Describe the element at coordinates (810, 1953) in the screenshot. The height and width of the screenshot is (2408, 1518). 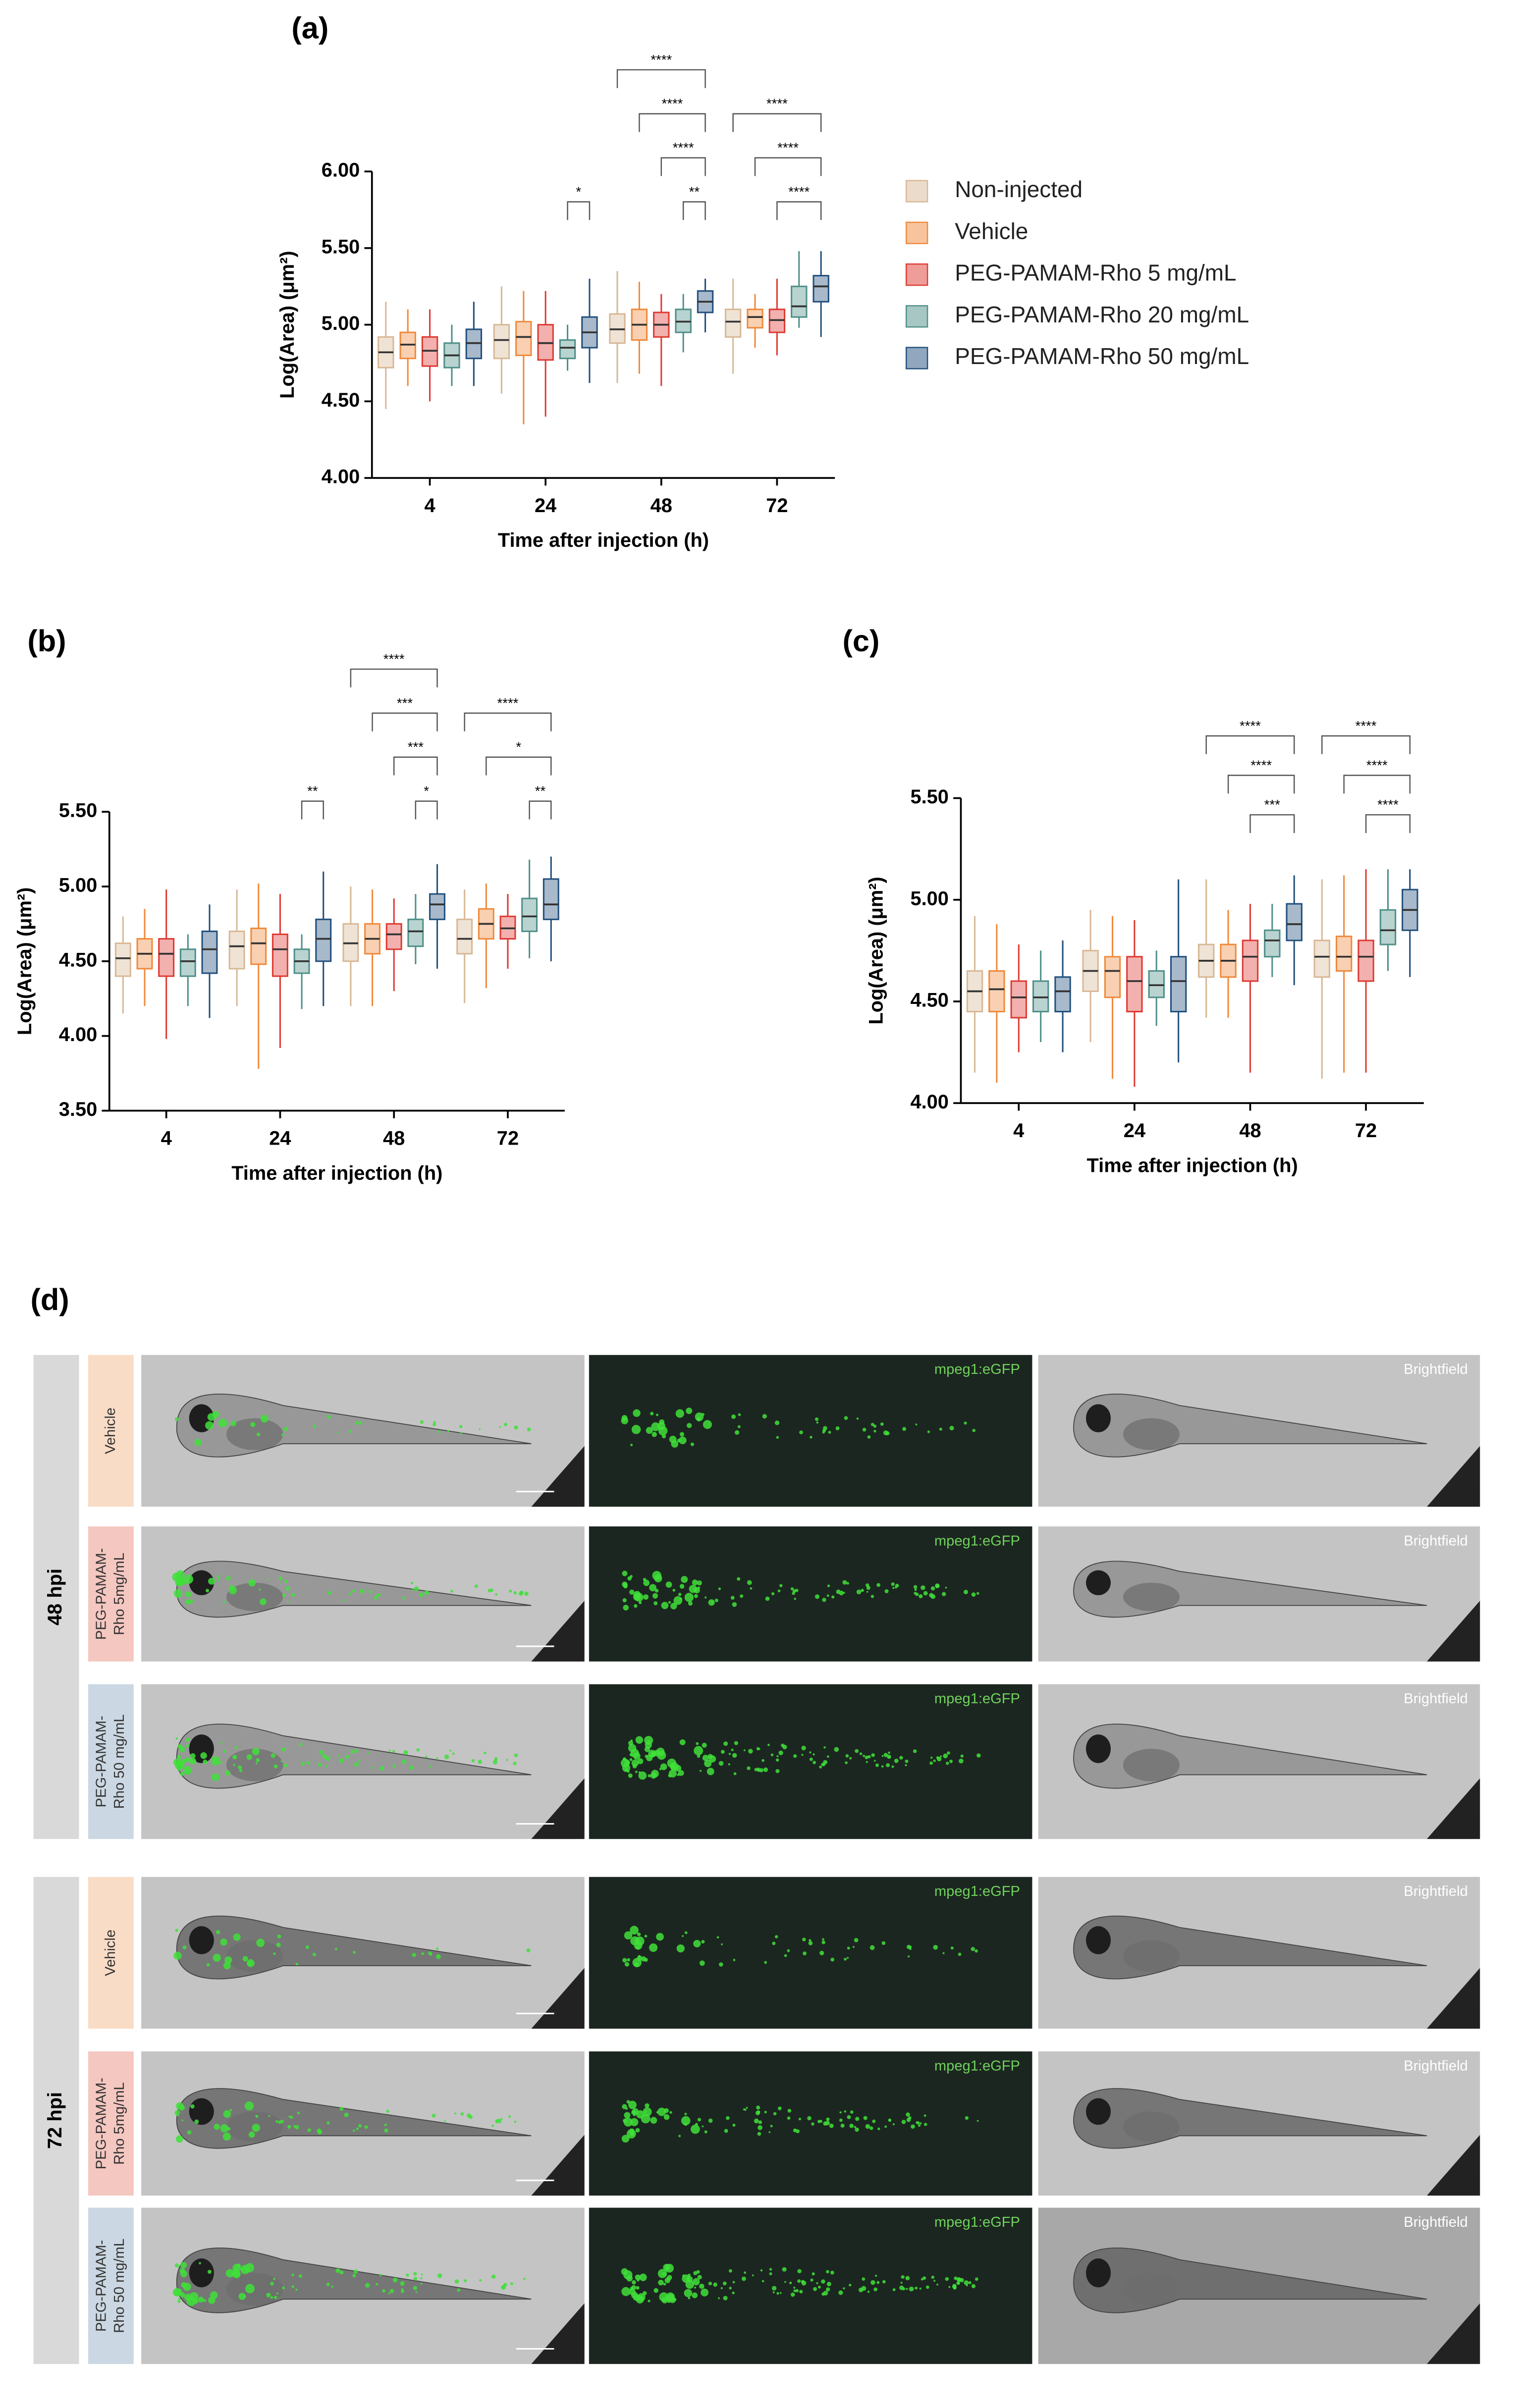
I see `image-panel` at that location.